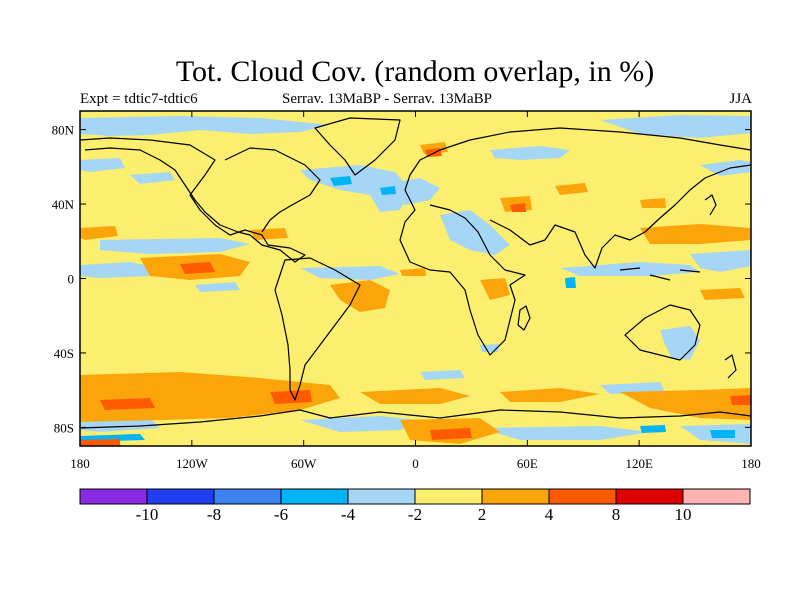  I want to click on colorbar-label: 10, so click(683, 514).